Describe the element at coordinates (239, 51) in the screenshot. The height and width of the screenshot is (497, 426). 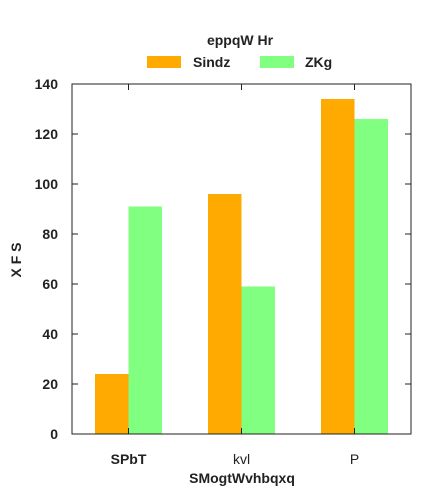
I see `legend: eppqW Hr Sindz ZKg` at that location.